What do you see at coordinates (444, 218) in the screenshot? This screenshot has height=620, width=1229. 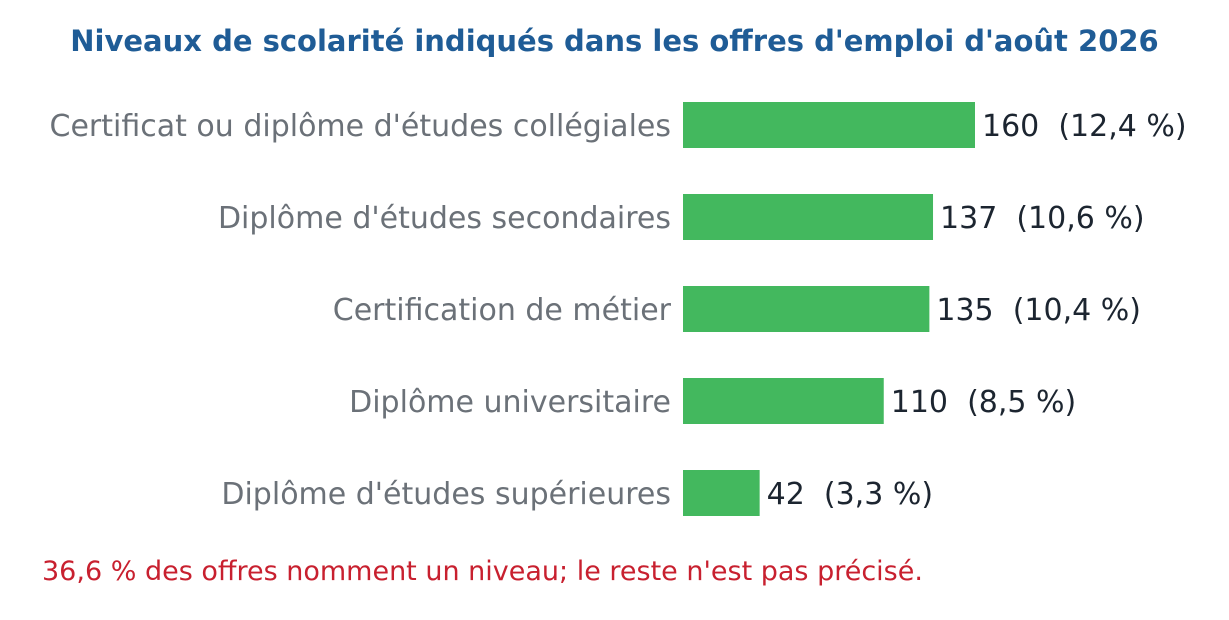 I see `category-label: Diplôme d'études secondaires` at bounding box center [444, 218].